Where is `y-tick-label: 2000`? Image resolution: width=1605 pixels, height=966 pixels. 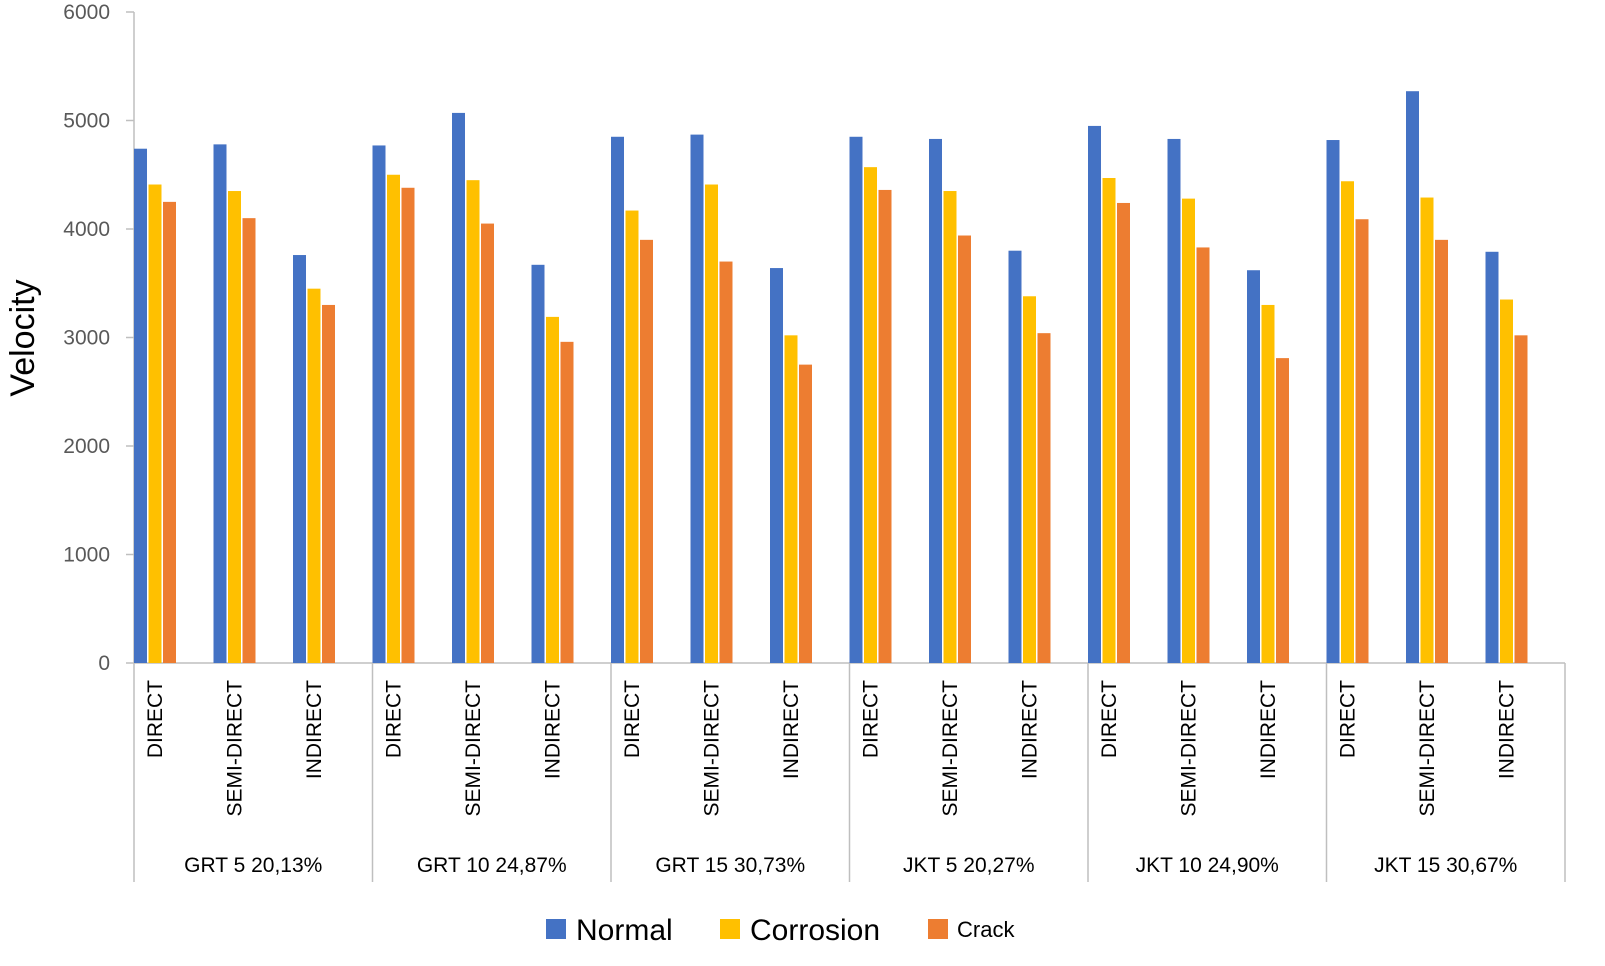
y-tick-label: 2000 is located at coordinates (86, 446).